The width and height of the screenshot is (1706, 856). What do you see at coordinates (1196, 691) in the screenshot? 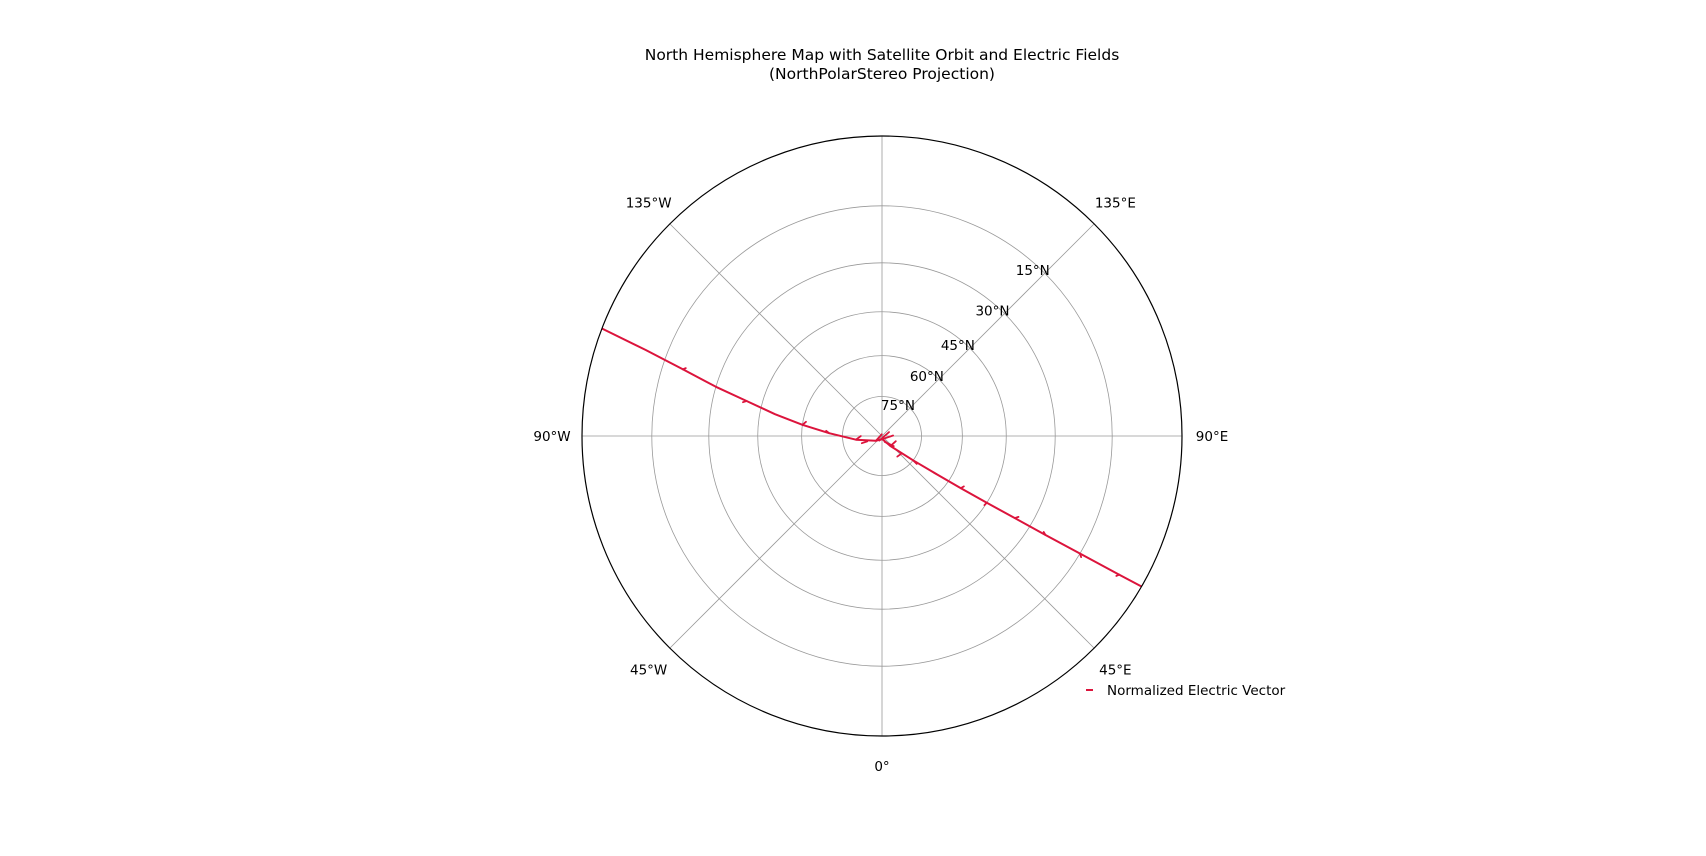
I see `legend-label-electric-vector: Normalized Electric Vector` at bounding box center [1196, 691].